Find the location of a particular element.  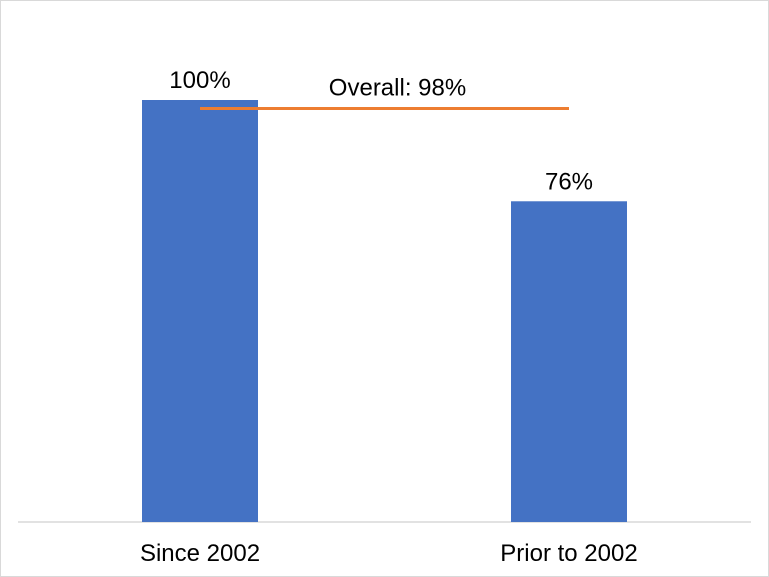

bar-value-label: 76% is located at coordinates (569, 181).